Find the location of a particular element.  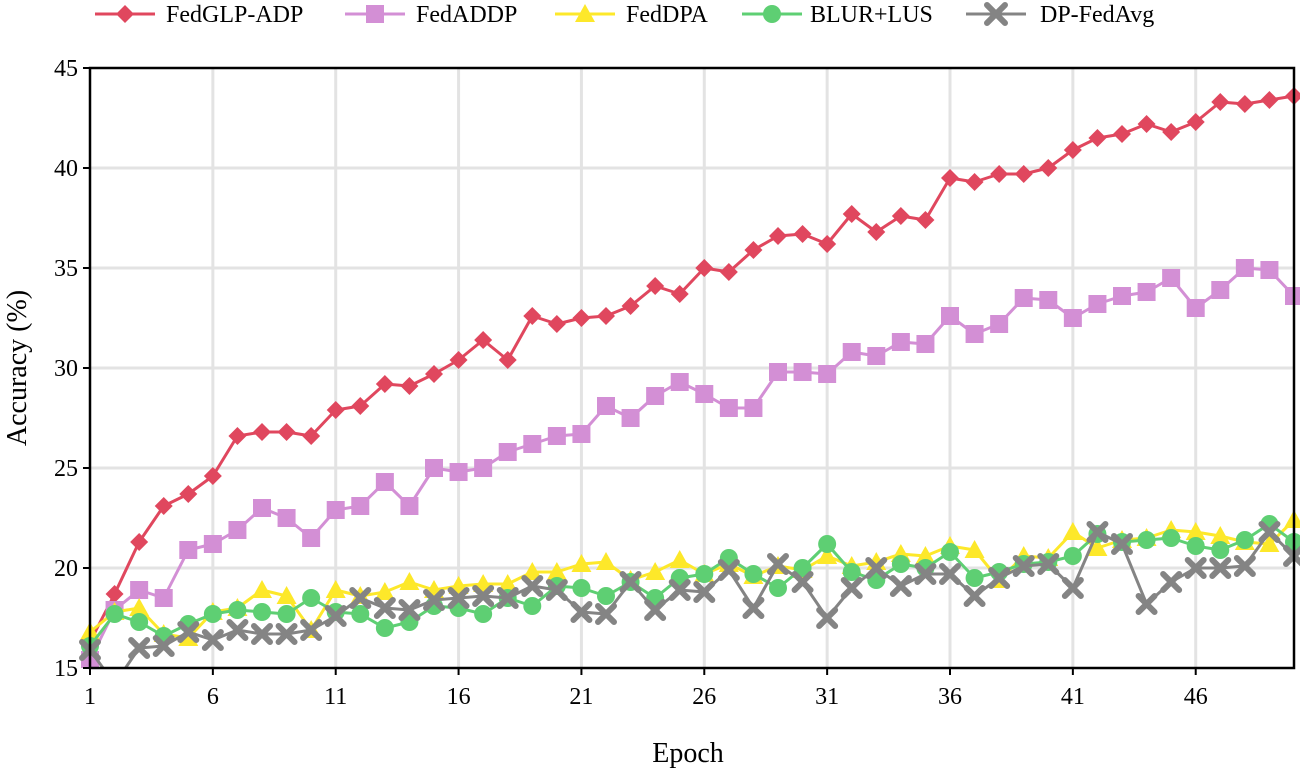

legend-label-feddpa: FedDPA is located at coordinates (667, 15).